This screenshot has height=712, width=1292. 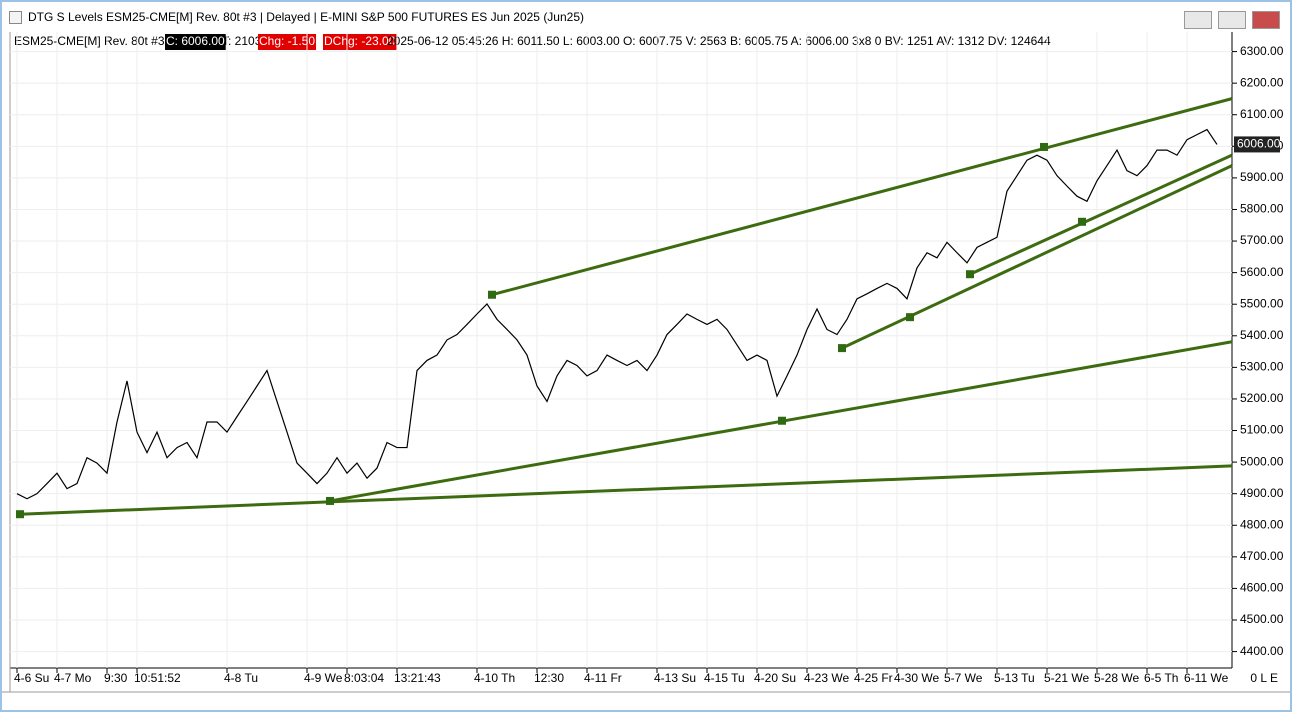 What do you see at coordinates (1262, 51) in the screenshot?
I see `y-tick-label: 6300.00` at bounding box center [1262, 51].